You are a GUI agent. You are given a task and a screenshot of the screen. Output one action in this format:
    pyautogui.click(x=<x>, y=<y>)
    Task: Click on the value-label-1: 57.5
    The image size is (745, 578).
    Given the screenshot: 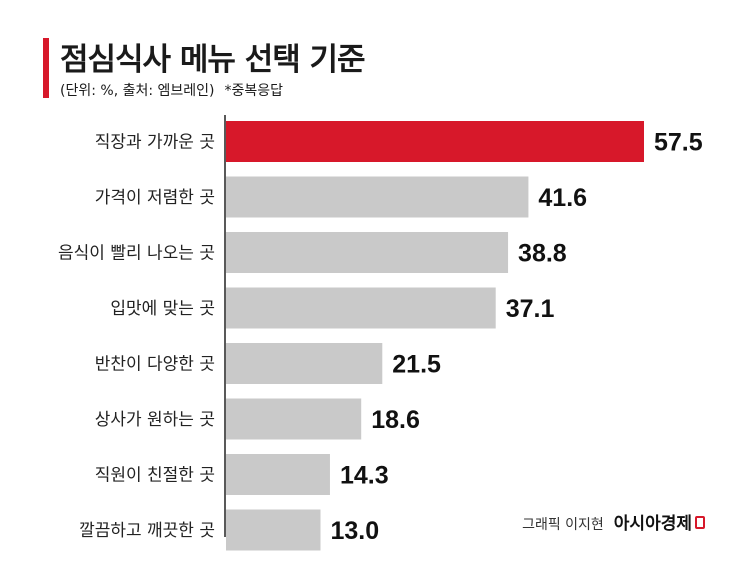 What is the action you would take?
    pyautogui.click(x=678, y=143)
    